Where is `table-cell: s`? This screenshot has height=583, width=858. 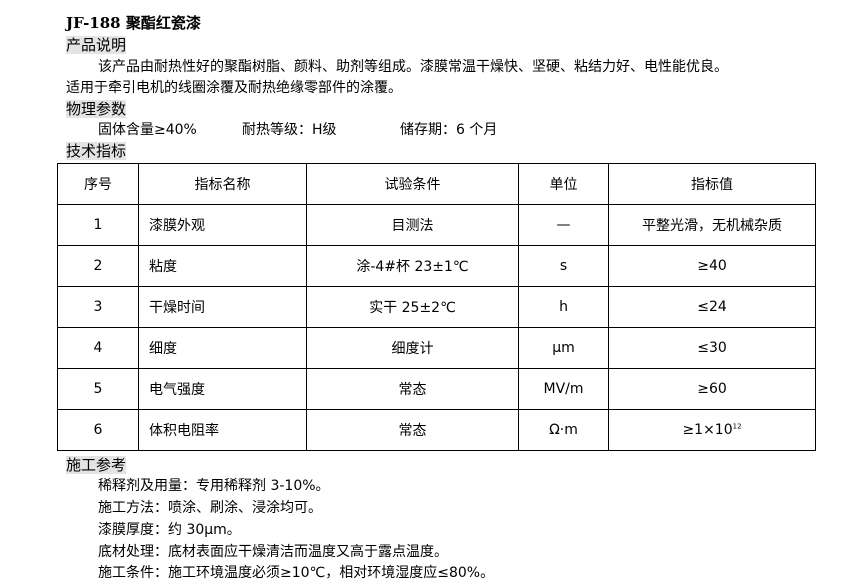
table-cell: s is located at coordinates (563, 266).